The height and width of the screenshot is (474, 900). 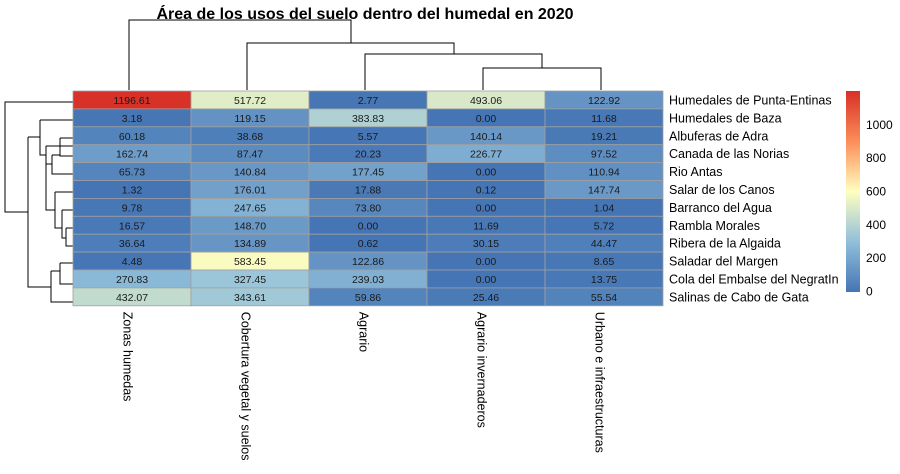 What do you see at coordinates (486, 101) in the screenshot?
I see `cell-value-label: 493.06` at bounding box center [486, 101].